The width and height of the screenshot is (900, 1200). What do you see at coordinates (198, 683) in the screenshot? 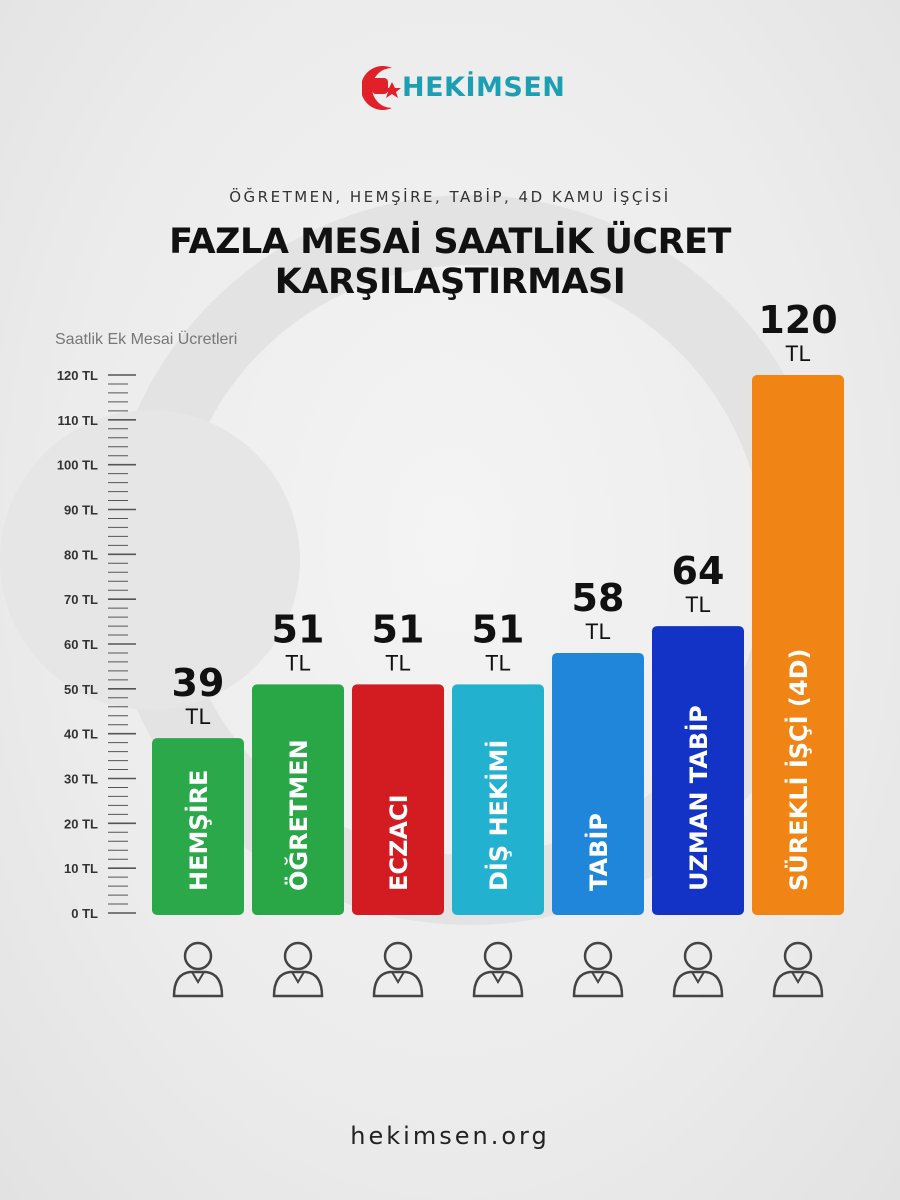
I see `data-label: 39` at bounding box center [198, 683].